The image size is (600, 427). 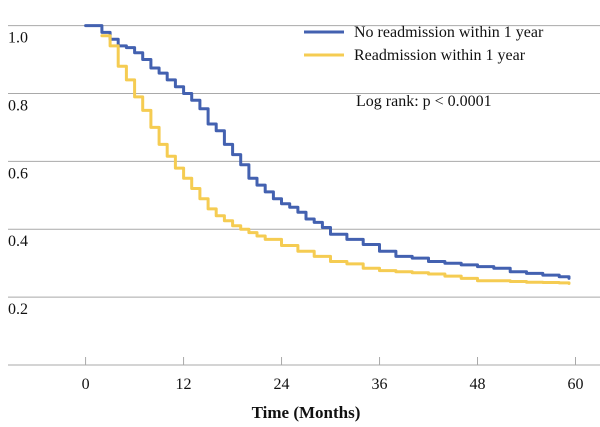 What do you see at coordinates (380, 384) in the screenshot?
I see `x-tick-label-36: 36` at bounding box center [380, 384].